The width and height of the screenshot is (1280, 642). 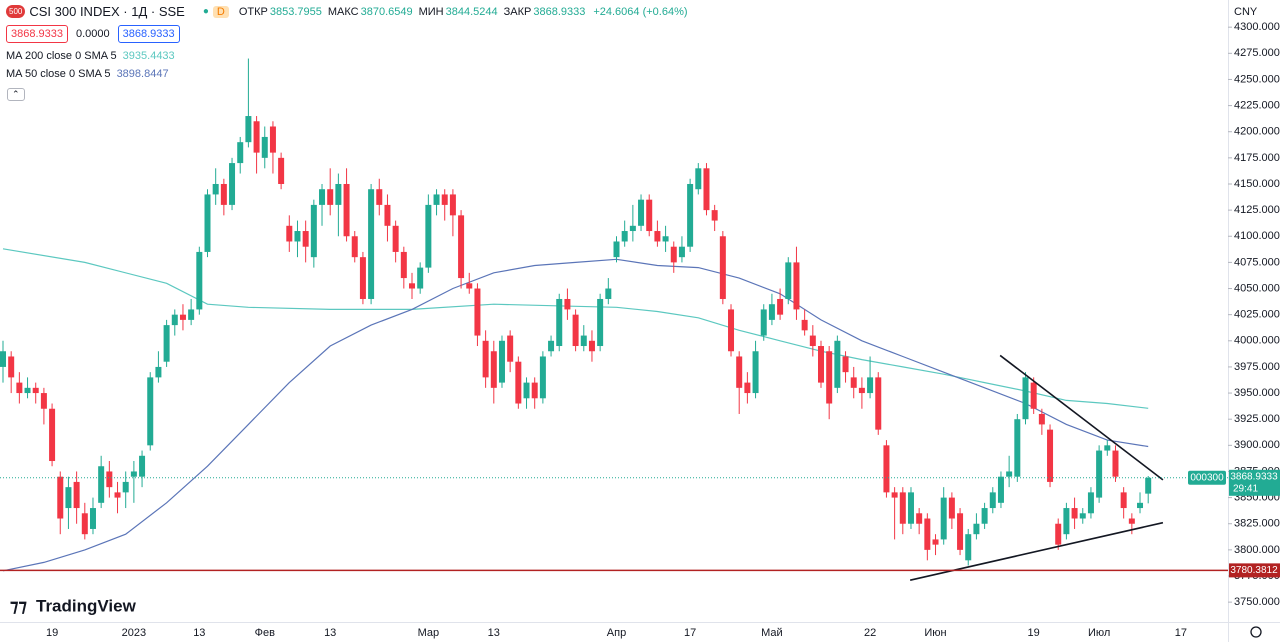 What do you see at coordinates (1257, 210) in the screenshot?
I see `y-tick-label: 4125.0000` at bounding box center [1257, 210].